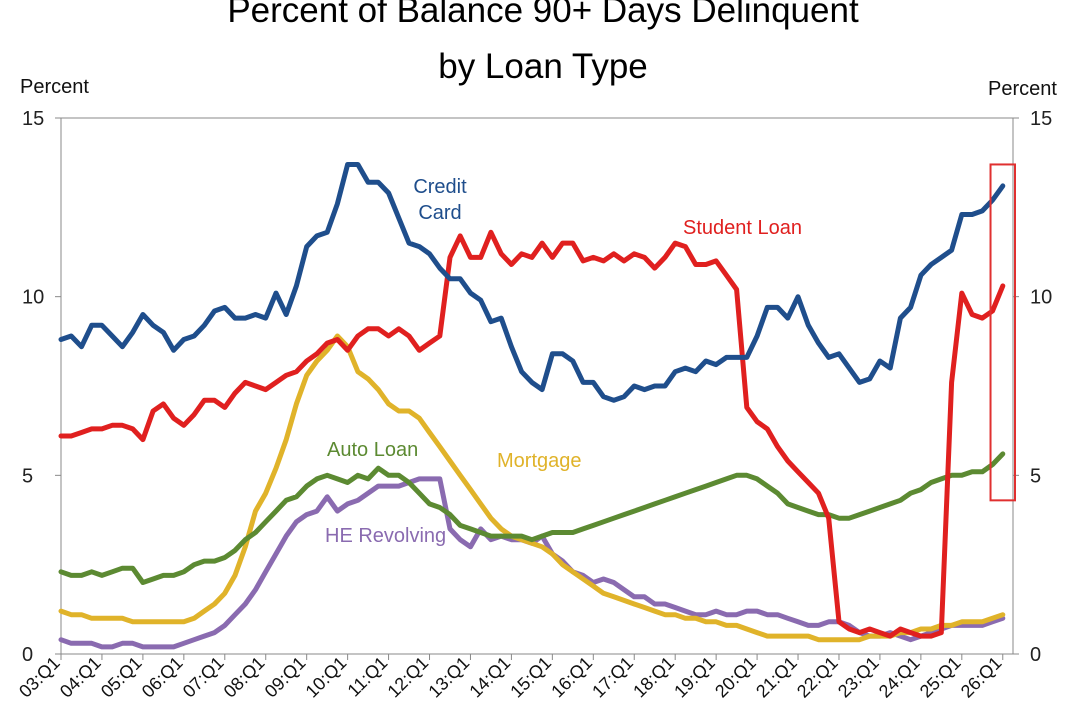 The height and width of the screenshot is (718, 1079). Describe the element at coordinates (1035, 476) in the screenshot. I see `y-tick-label-right: 5` at that location.